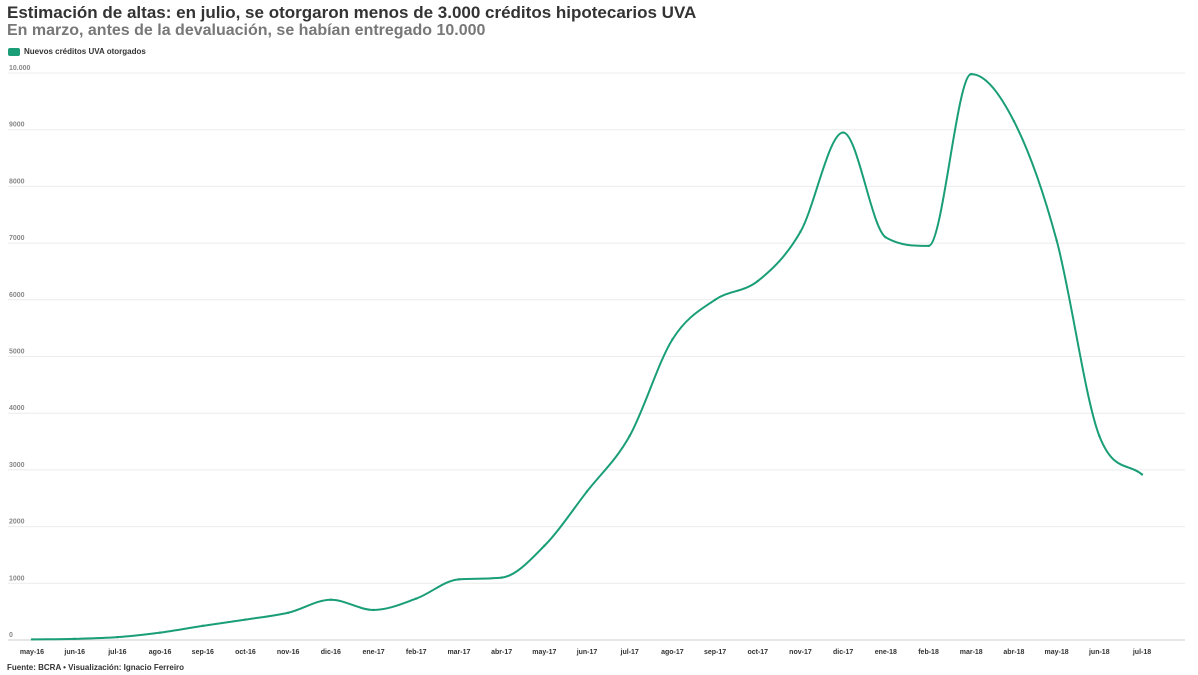 The width and height of the screenshot is (1198, 675). What do you see at coordinates (672, 652) in the screenshot?
I see `x-tick-label: ago-17` at bounding box center [672, 652].